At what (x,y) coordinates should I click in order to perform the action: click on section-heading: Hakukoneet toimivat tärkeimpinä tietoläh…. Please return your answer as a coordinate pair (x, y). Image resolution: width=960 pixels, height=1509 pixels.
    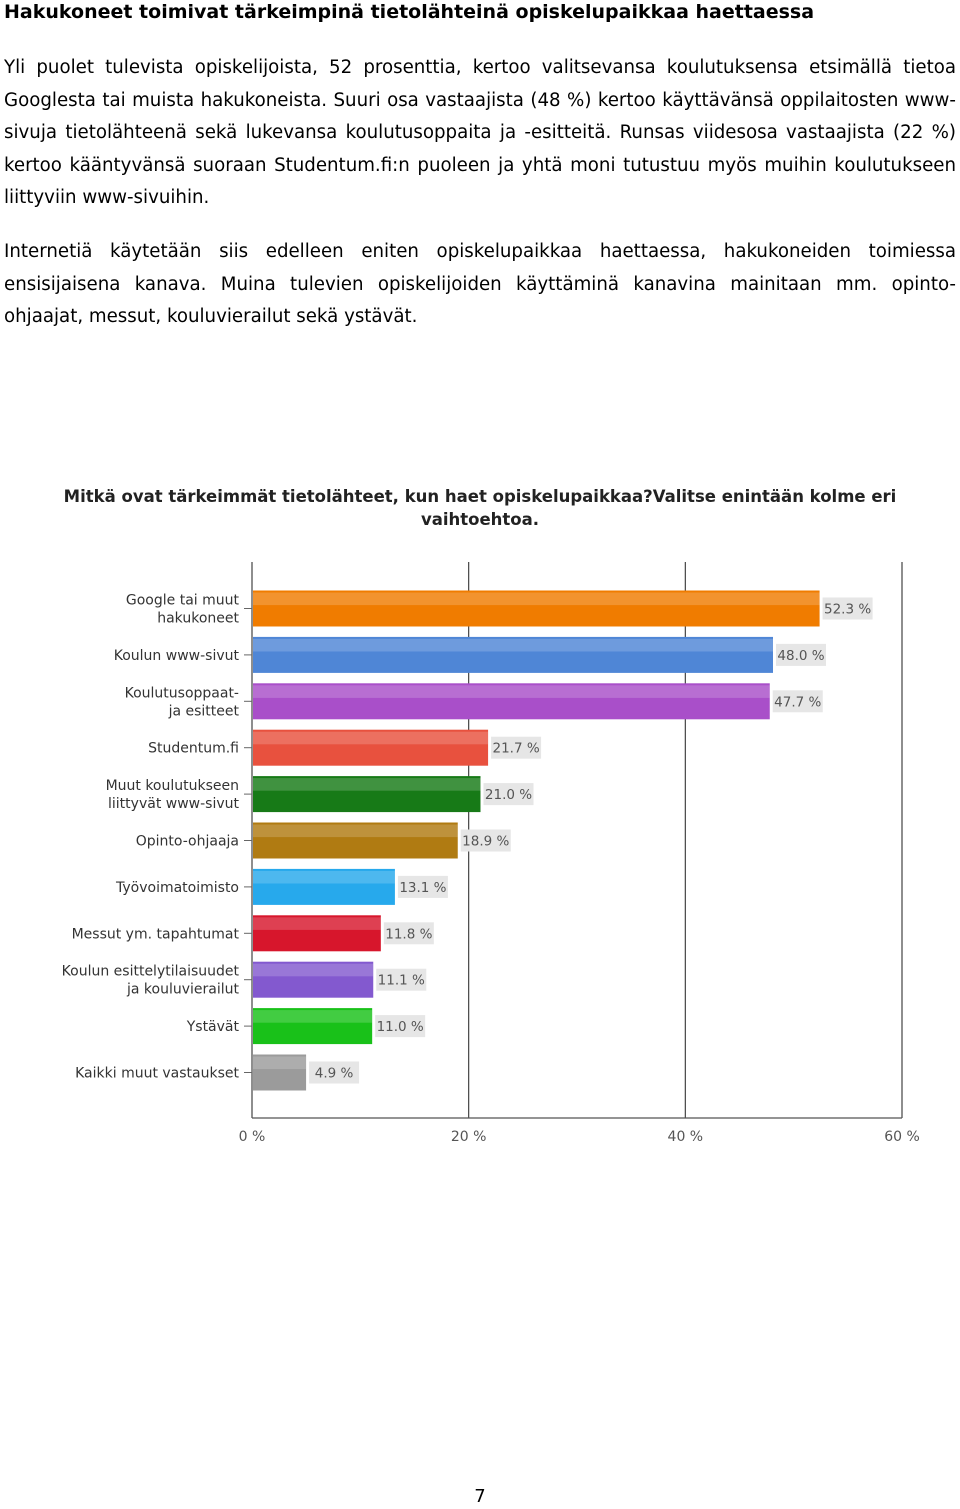
    Looking at the image, I should click on (409, 12).